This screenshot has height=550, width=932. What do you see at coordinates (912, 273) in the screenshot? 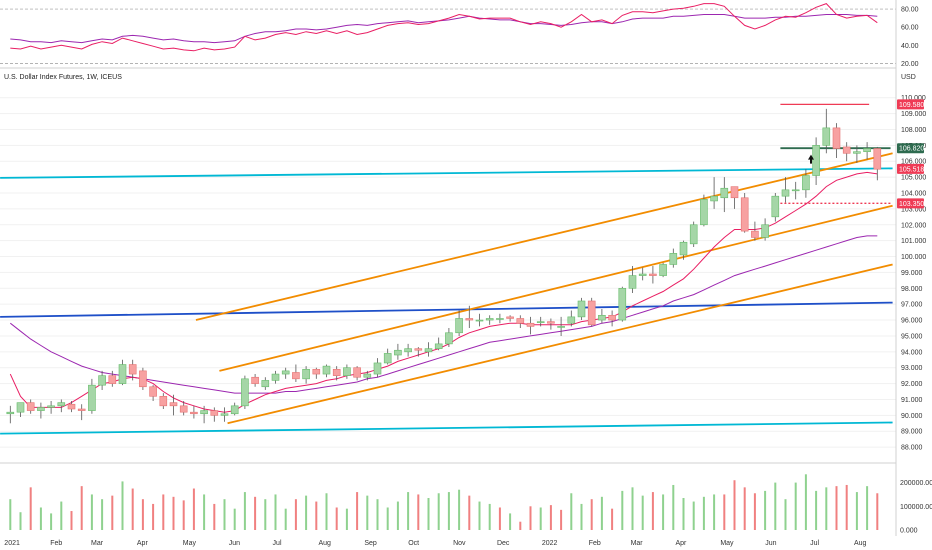
I see `price-tick-label: 99.000` at bounding box center [912, 273].